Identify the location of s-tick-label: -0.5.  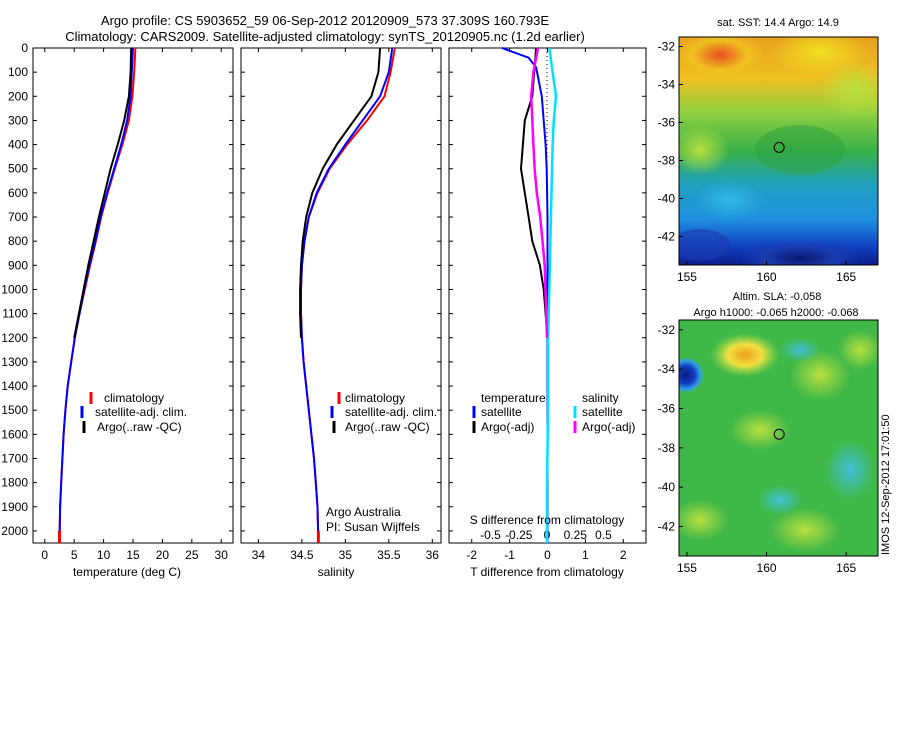
(490, 535).